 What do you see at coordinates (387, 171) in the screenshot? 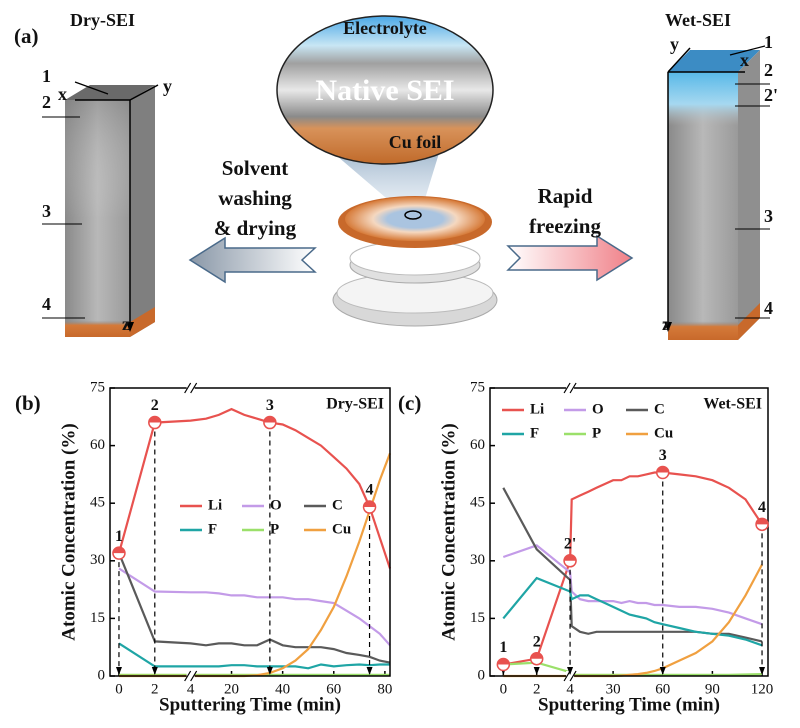
I see `lens-diagram` at bounding box center [387, 171].